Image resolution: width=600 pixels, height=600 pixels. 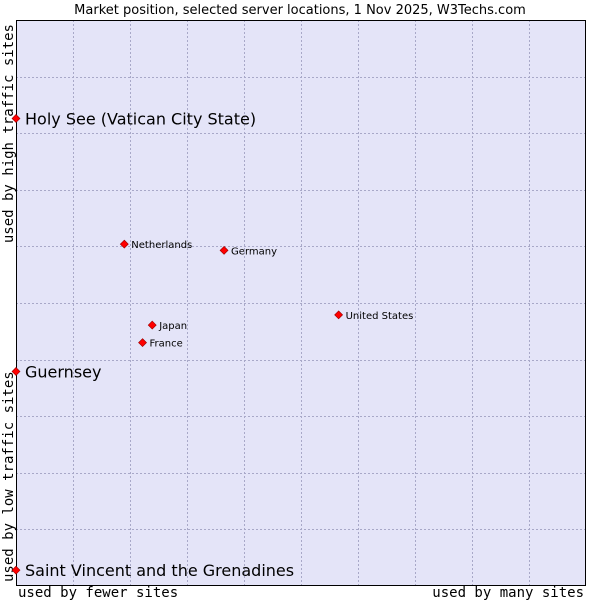 I want to click on data-point-label: France, so click(x=166, y=344).